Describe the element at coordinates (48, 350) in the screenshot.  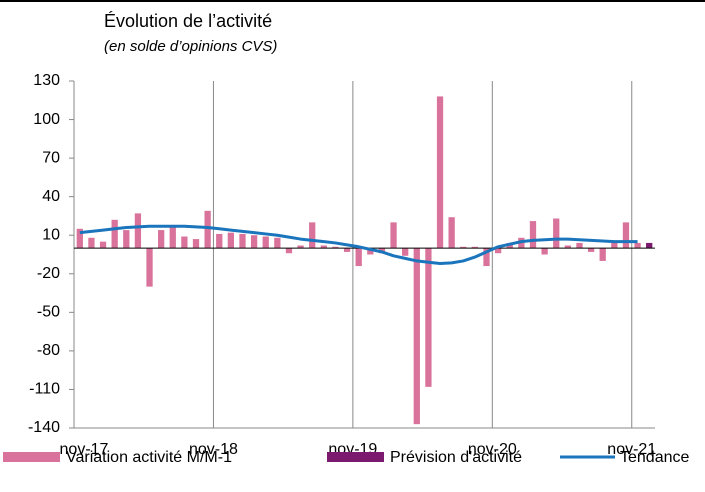
I see `y-tick-label: -80` at that location.